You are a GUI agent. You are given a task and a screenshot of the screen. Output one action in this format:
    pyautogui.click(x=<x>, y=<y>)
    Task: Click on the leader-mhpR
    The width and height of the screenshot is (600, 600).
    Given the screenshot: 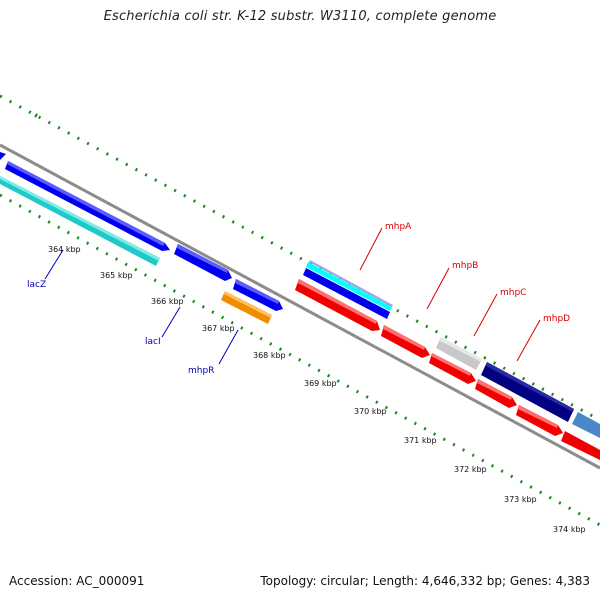 What is the action you would take?
    pyautogui.click(x=228, y=347)
    